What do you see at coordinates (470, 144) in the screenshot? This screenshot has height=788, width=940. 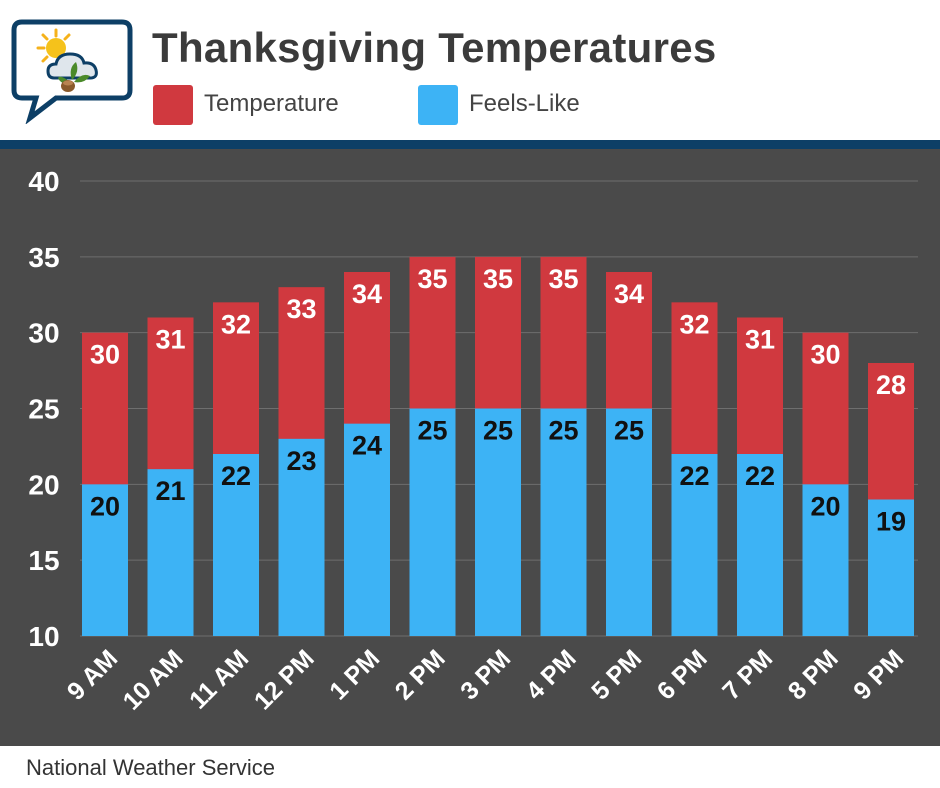 I see `header-divider` at bounding box center [470, 144].